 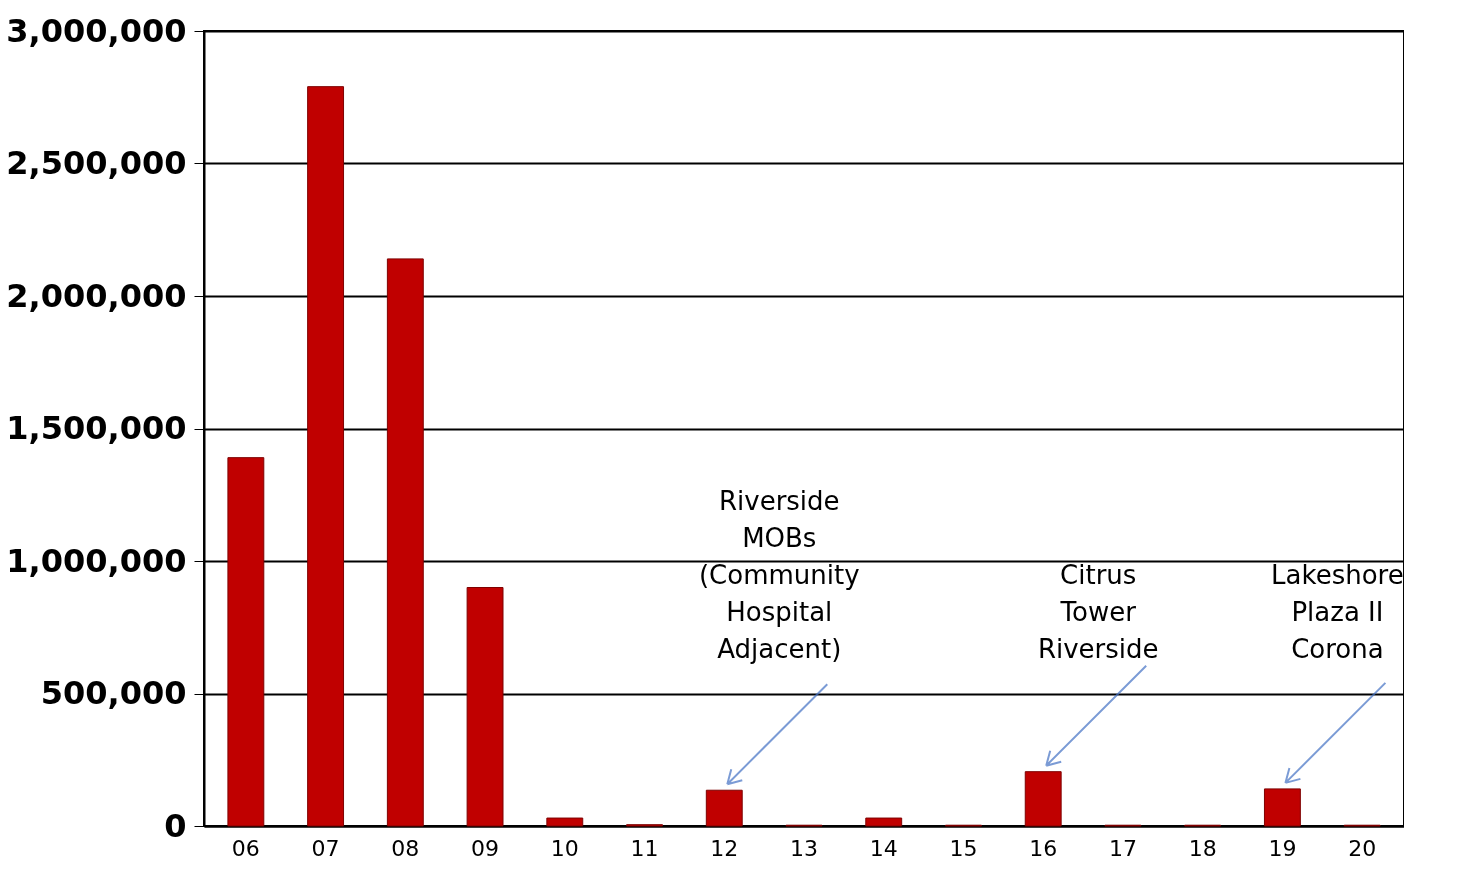 I want to click on x-tick-label: 06, so click(x=245, y=848).